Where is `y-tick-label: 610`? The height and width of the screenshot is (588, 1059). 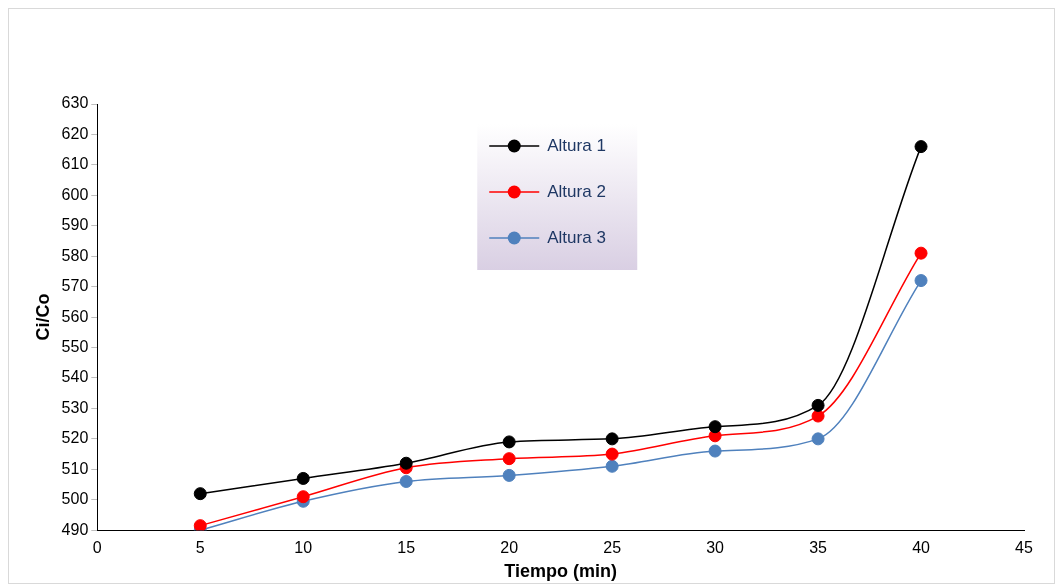
y-tick-label: 610 is located at coordinates (75, 164).